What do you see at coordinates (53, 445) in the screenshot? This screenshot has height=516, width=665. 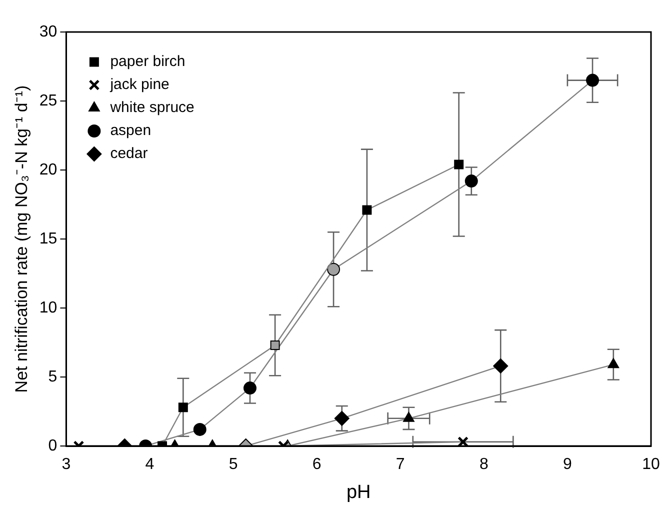 I see `y-tick-label: 0` at bounding box center [53, 445].